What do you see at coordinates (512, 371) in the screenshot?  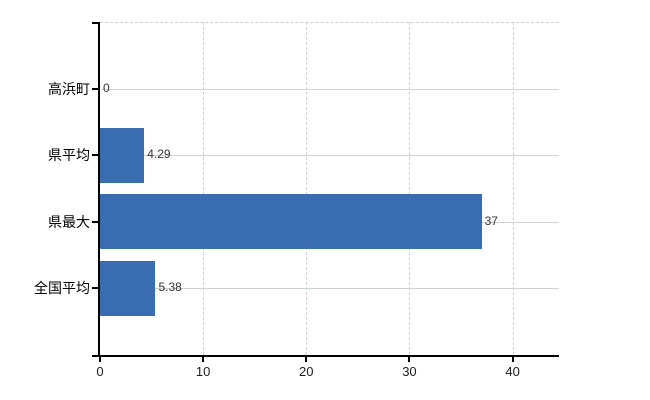 I see `x-tick-label: 40` at bounding box center [512, 371].